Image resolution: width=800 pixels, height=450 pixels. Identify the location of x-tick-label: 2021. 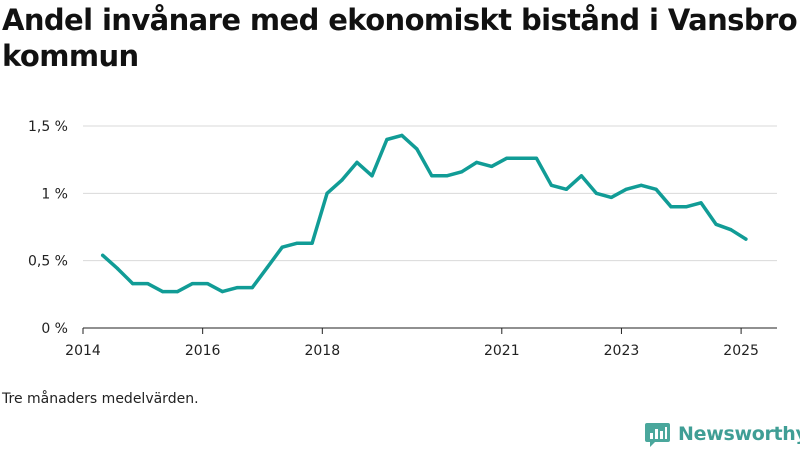
(502, 351).